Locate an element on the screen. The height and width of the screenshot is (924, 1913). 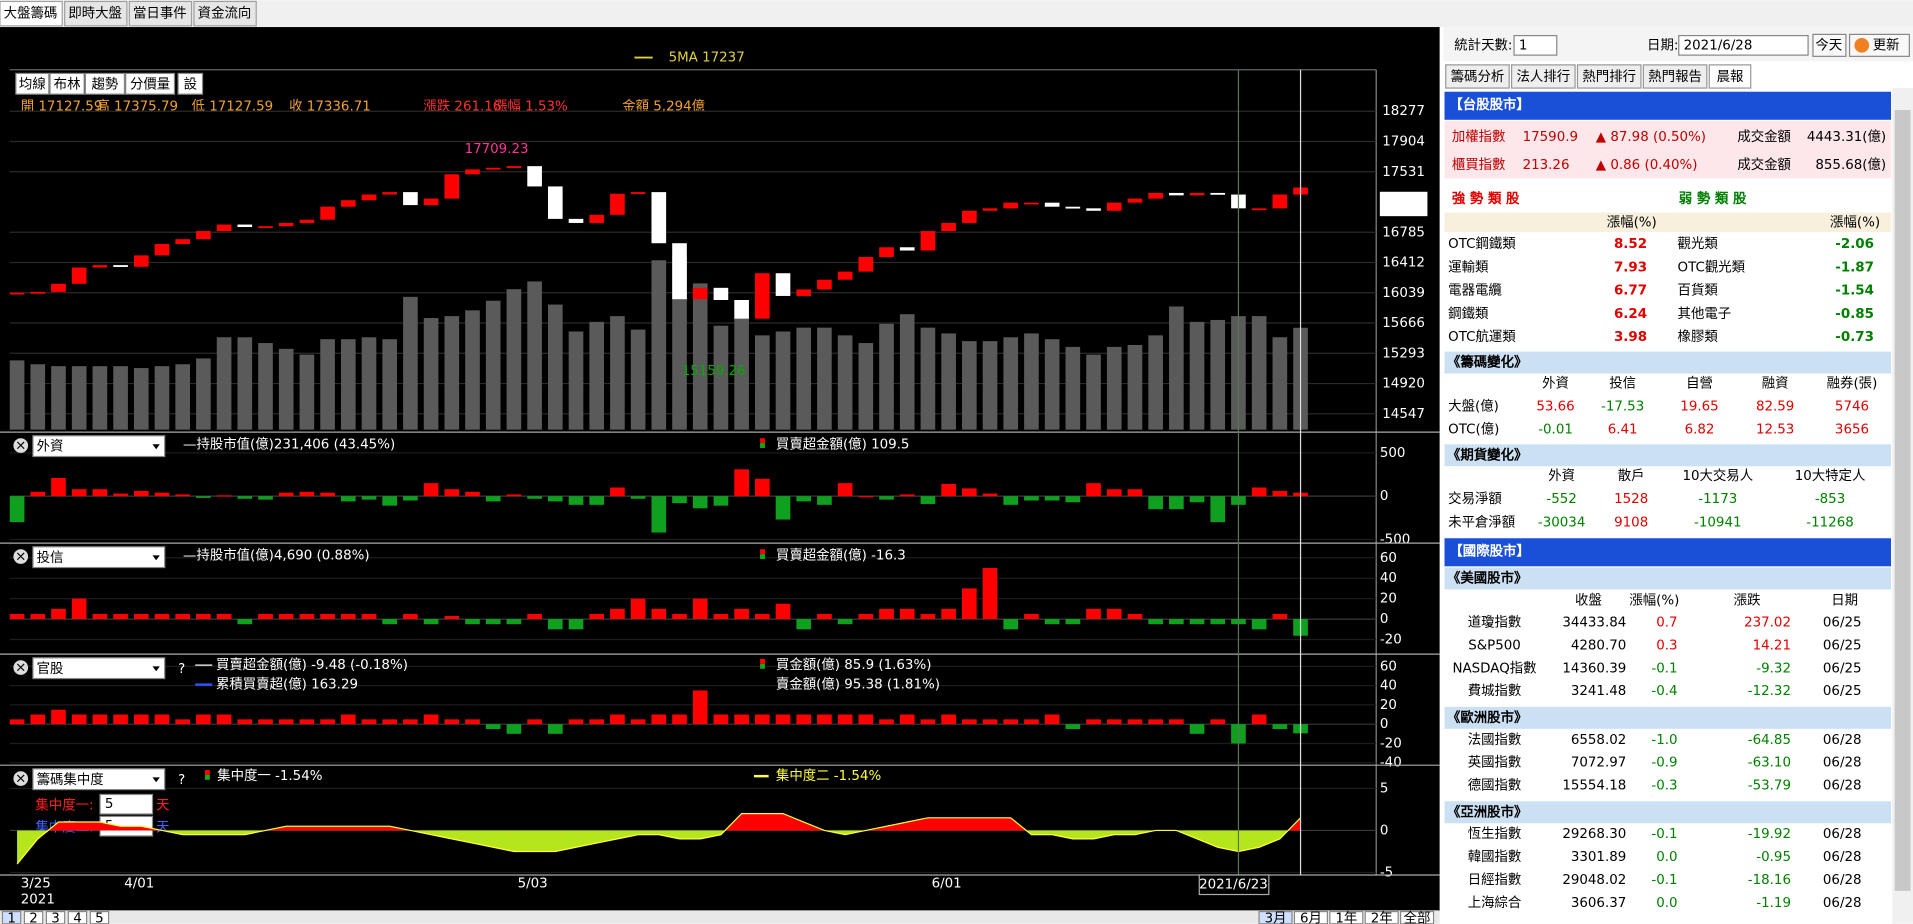
price-tick-label: 14547 is located at coordinates (1403, 414).